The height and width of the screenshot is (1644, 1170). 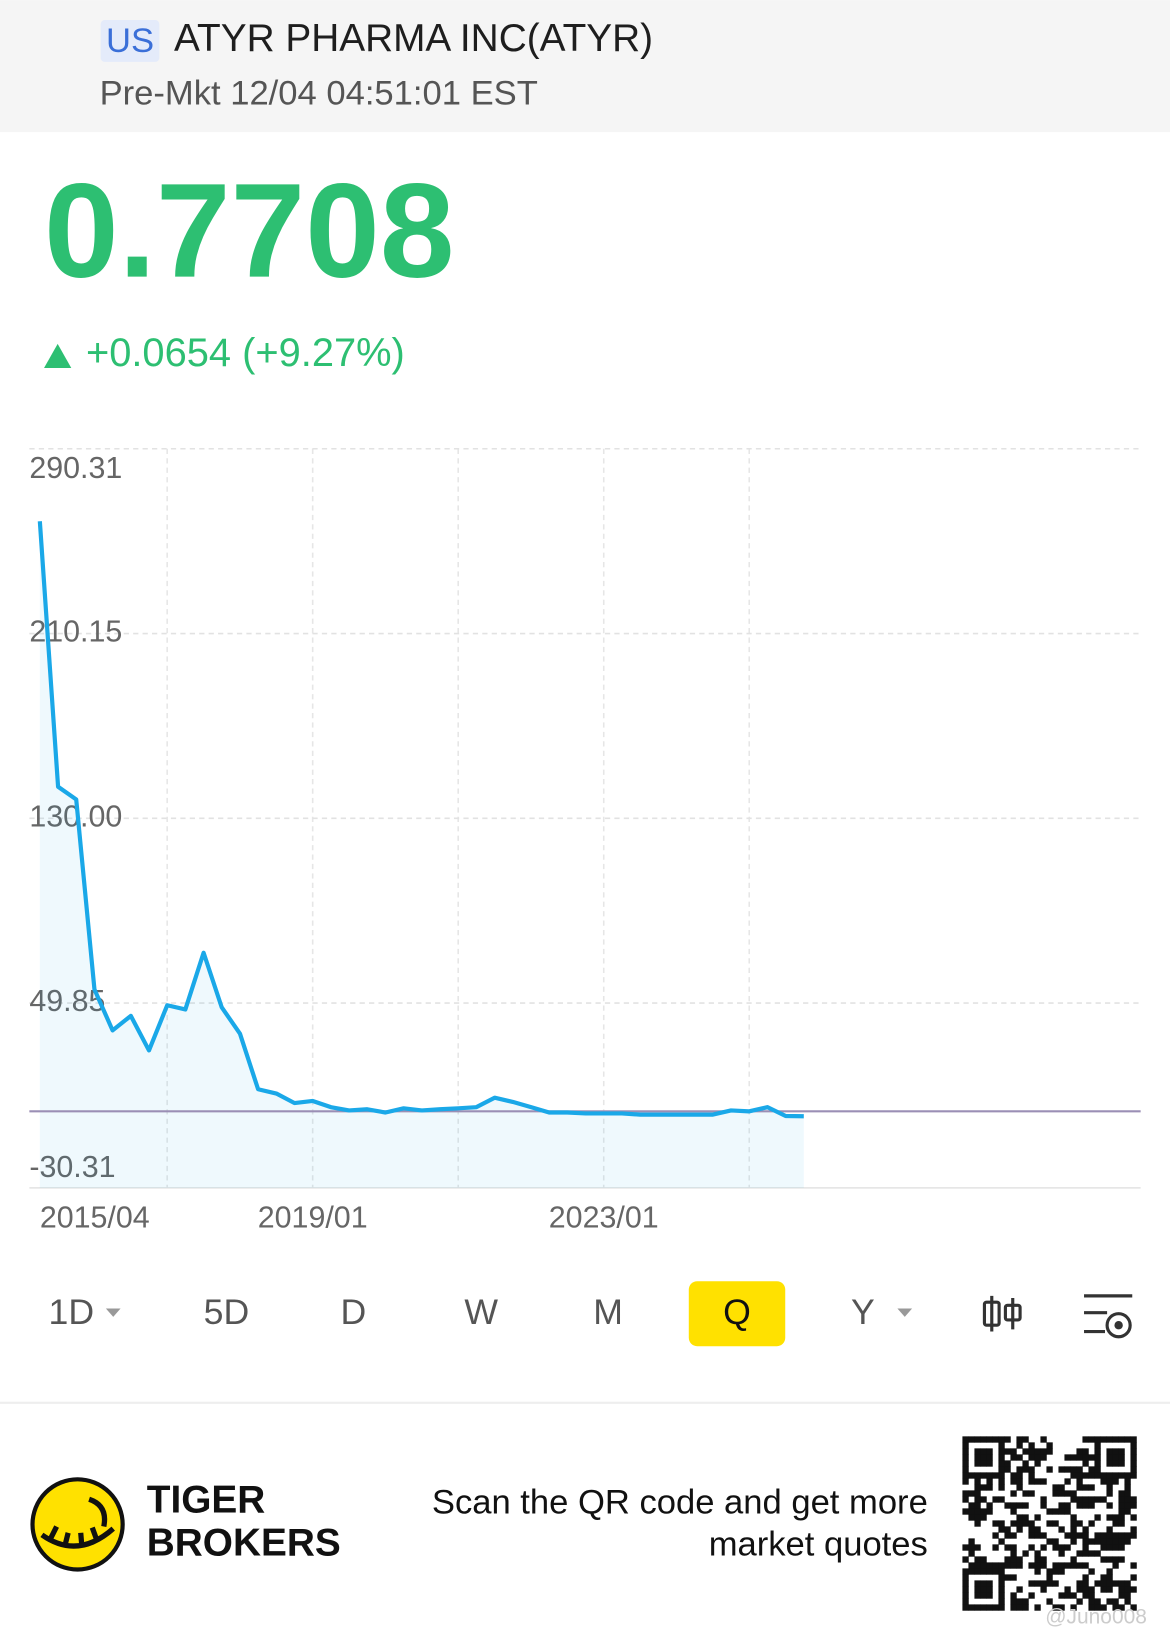 What do you see at coordinates (608, 1312) in the screenshot?
I see `tab: M` at bounding box center [608, 1312].